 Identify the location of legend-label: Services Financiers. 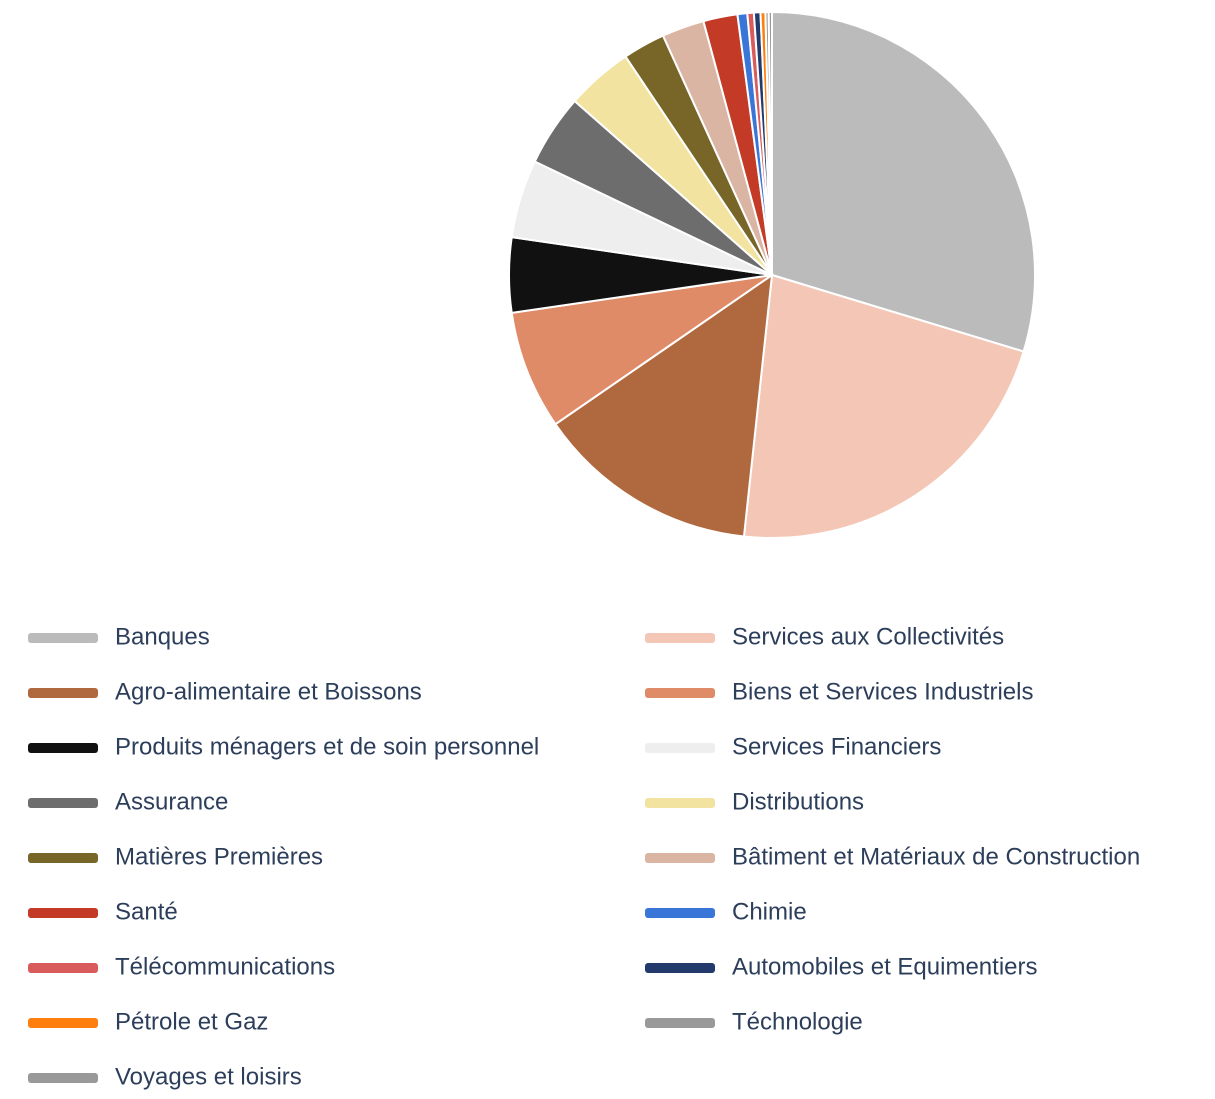
(836, 746).